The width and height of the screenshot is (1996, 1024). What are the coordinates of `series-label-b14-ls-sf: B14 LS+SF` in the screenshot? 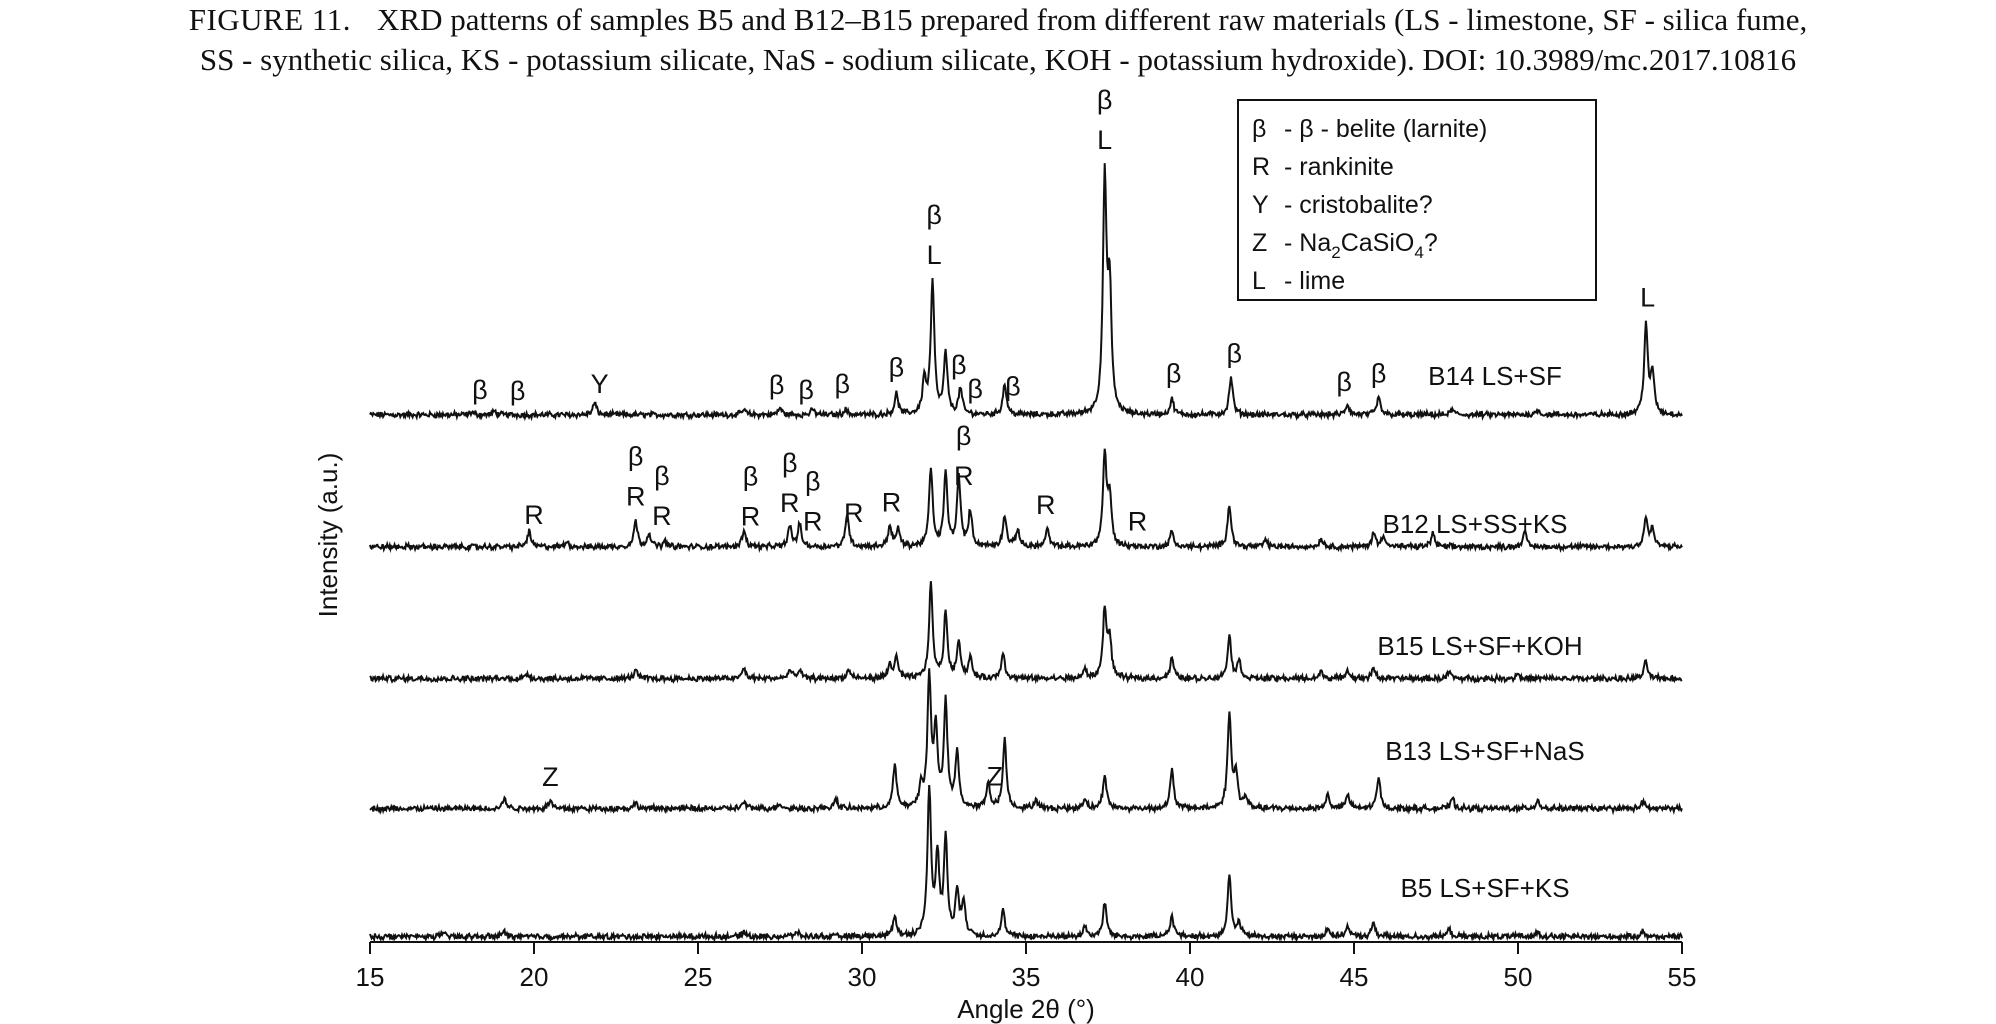 It's located at (1495, 376).